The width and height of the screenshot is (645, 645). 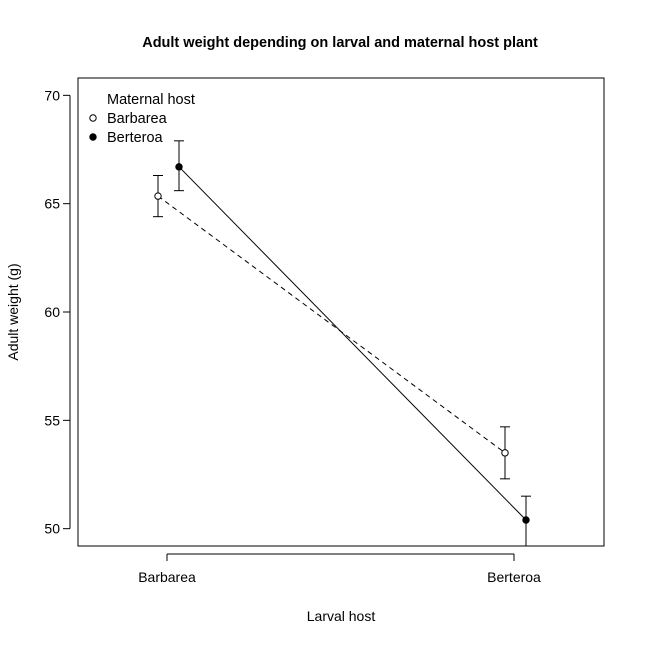 What do you see at coordinates (167, 577) in the screenshot?
I see `x-tick-label: Barbarea` at bounding box center [167, 577].